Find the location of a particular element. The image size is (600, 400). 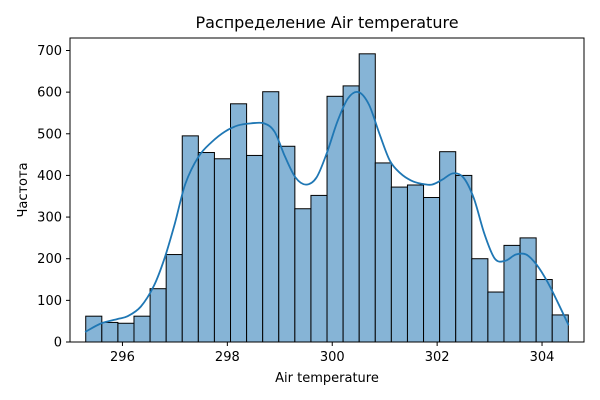

x-tick-label: 304 is located at coordinates (542, 357).